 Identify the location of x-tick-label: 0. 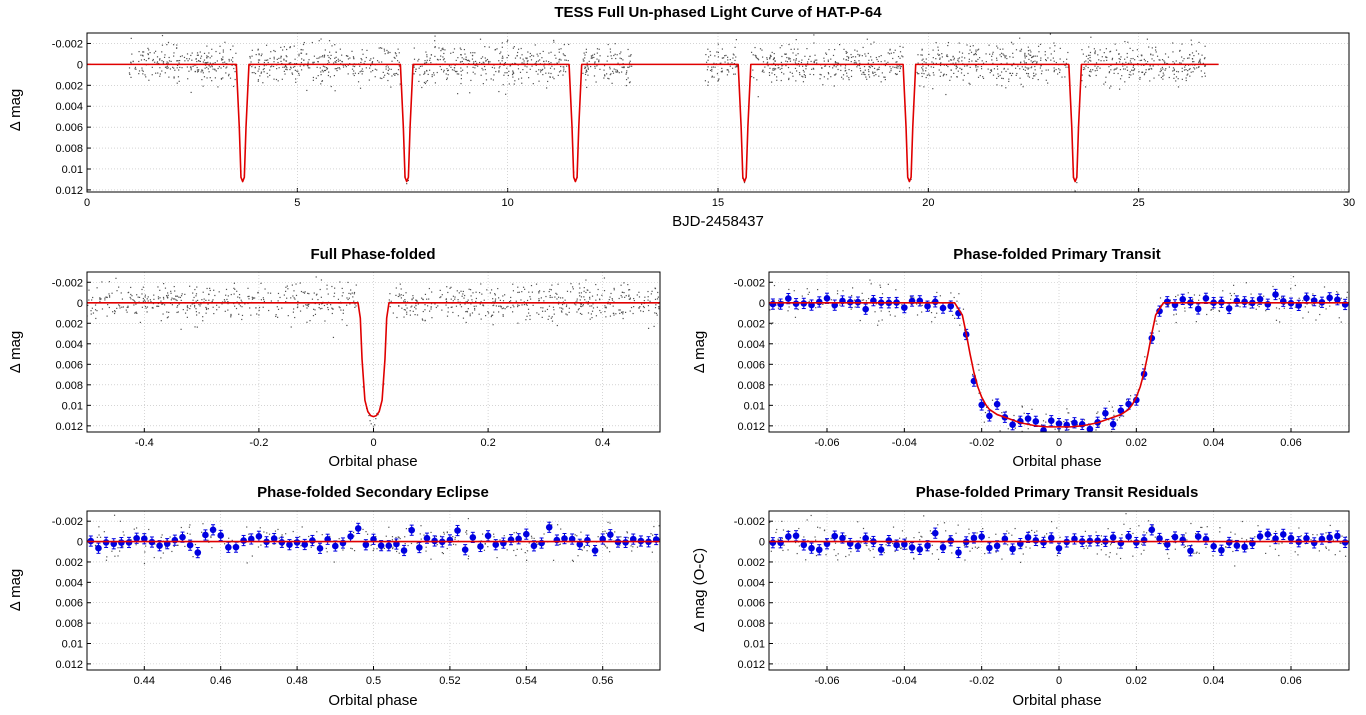
(1059, 443).